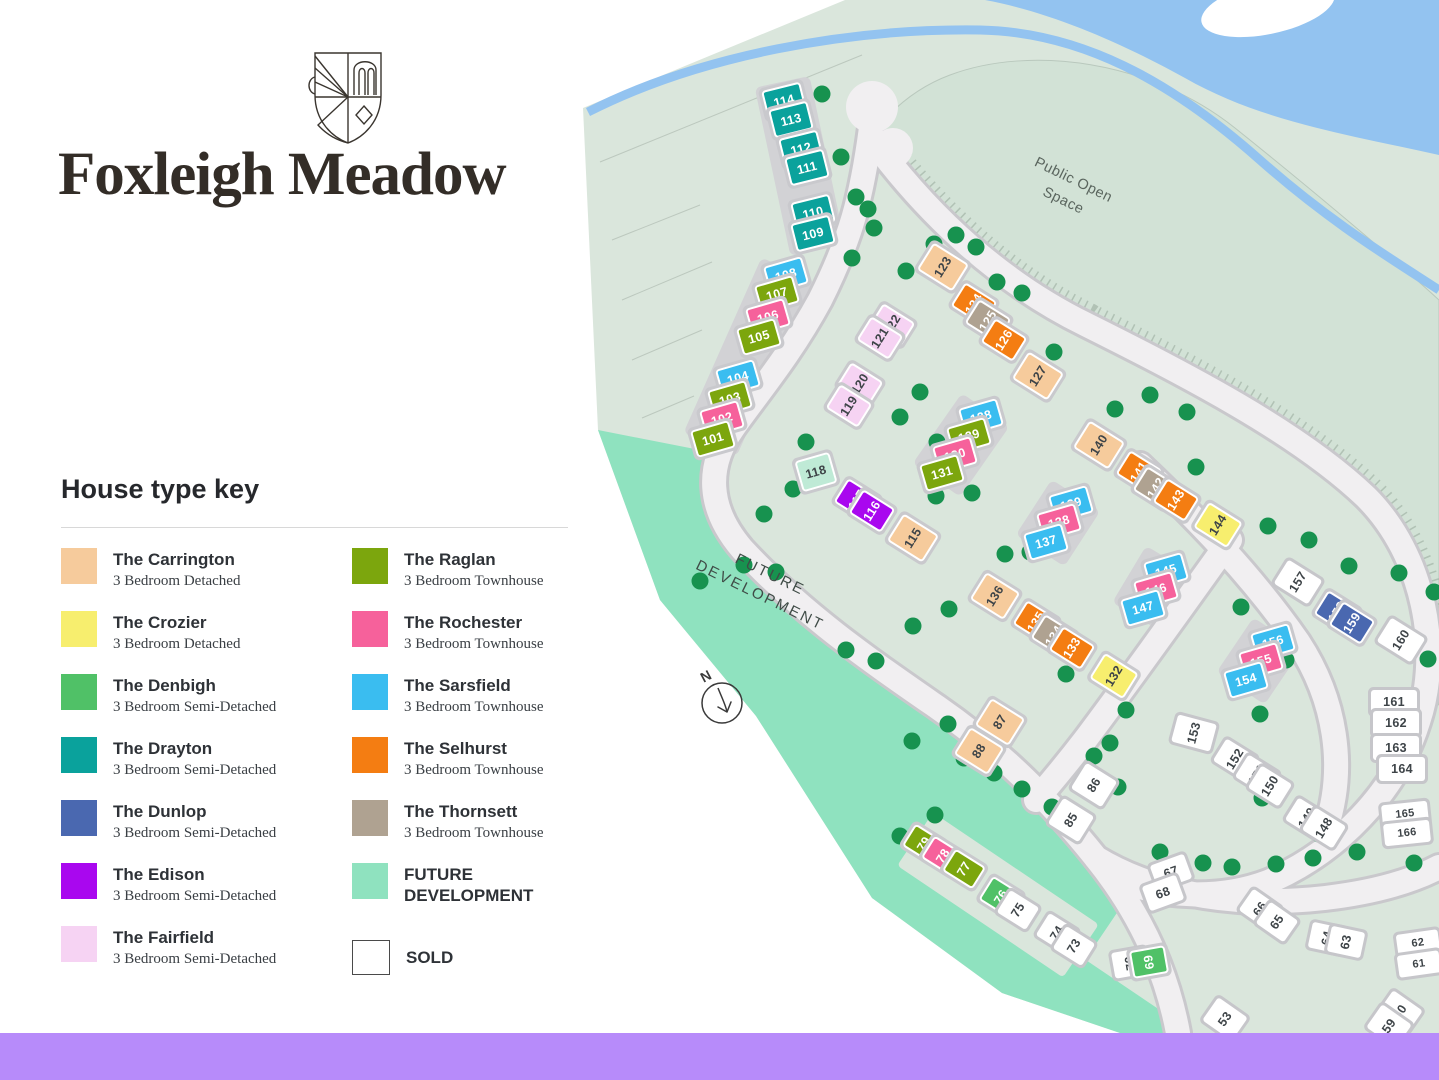  I want to click on legend-swatch-future, so click(370, 881).